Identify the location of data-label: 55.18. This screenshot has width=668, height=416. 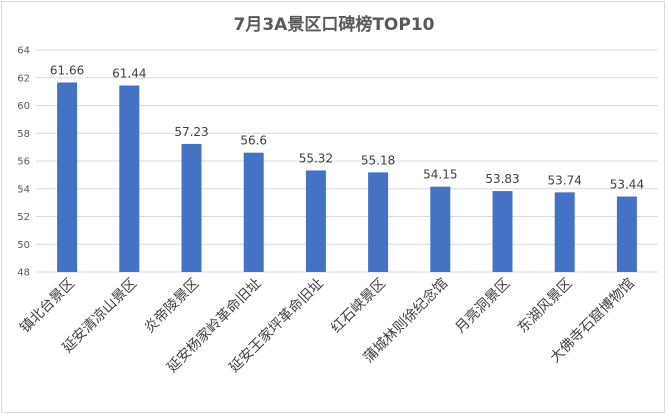
(378, 160).